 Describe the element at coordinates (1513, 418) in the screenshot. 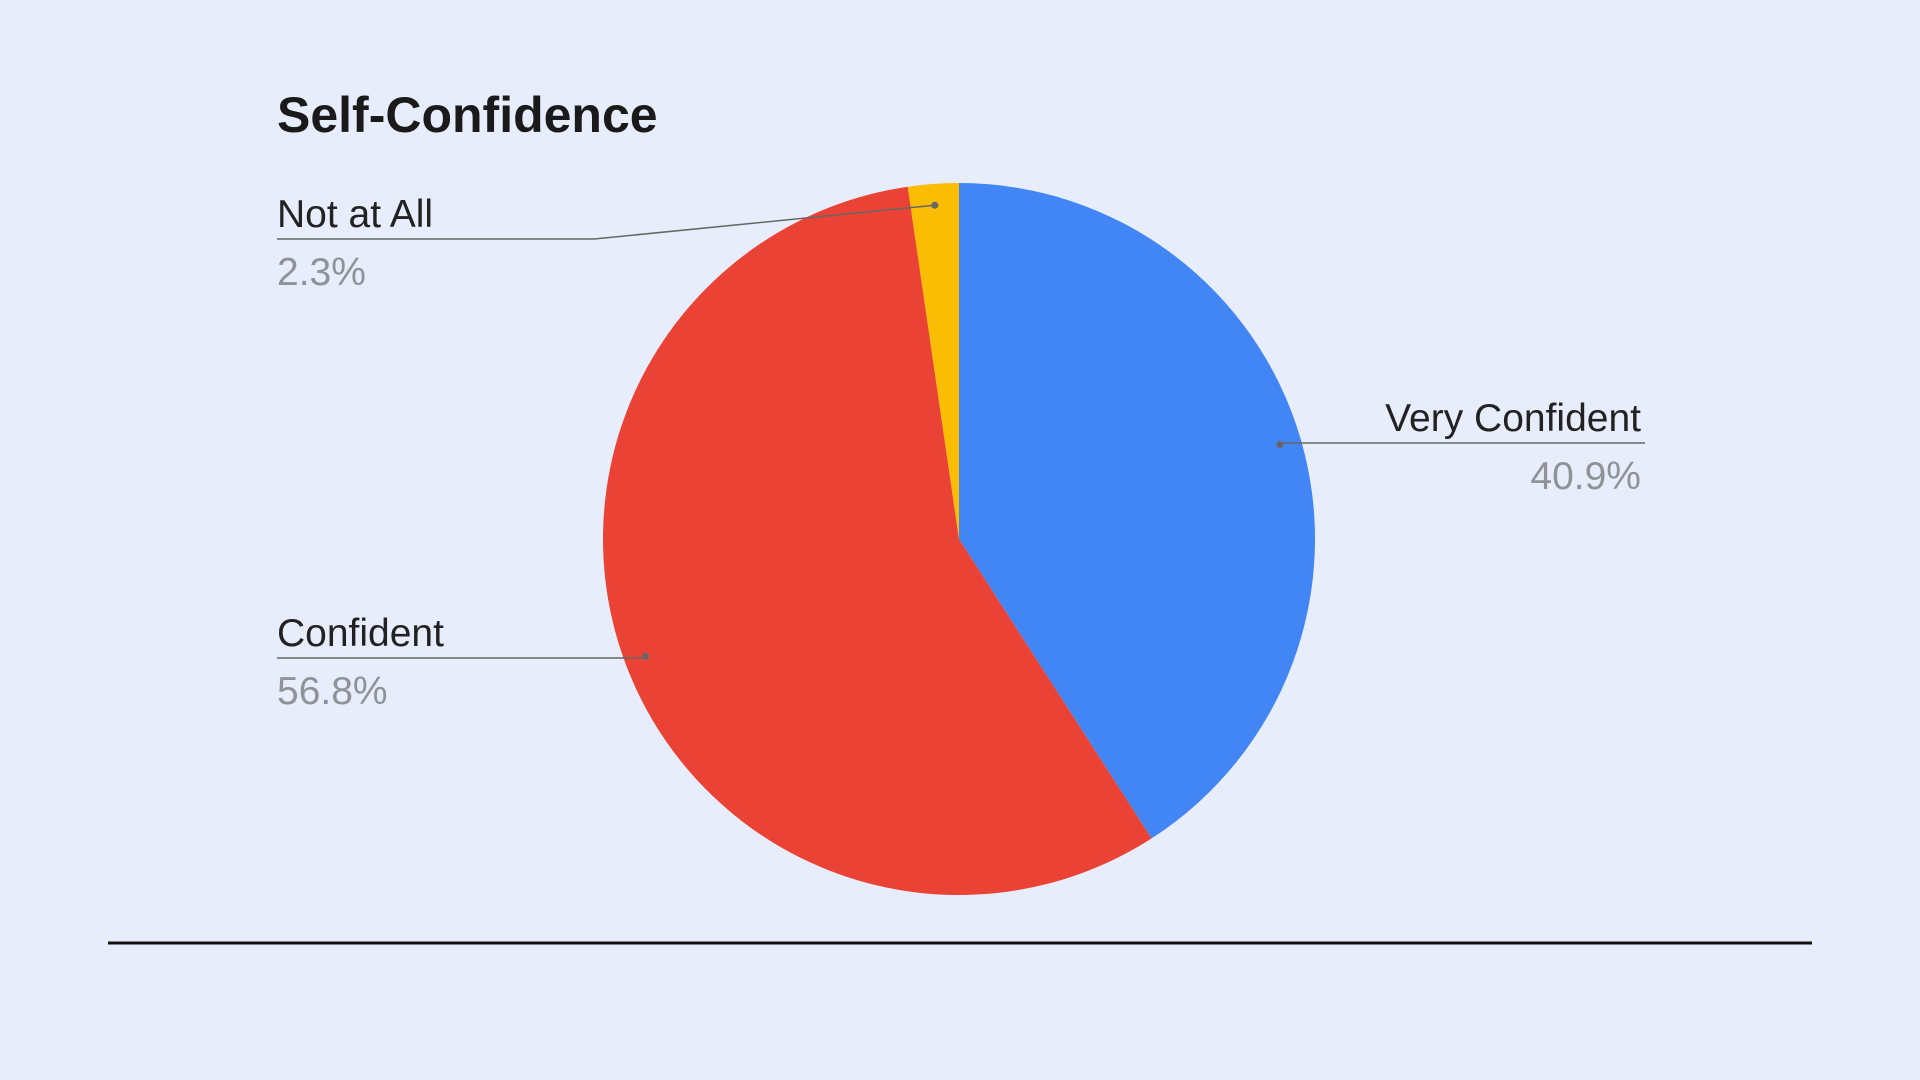

I see `slice-label: Very Confident` at that location.